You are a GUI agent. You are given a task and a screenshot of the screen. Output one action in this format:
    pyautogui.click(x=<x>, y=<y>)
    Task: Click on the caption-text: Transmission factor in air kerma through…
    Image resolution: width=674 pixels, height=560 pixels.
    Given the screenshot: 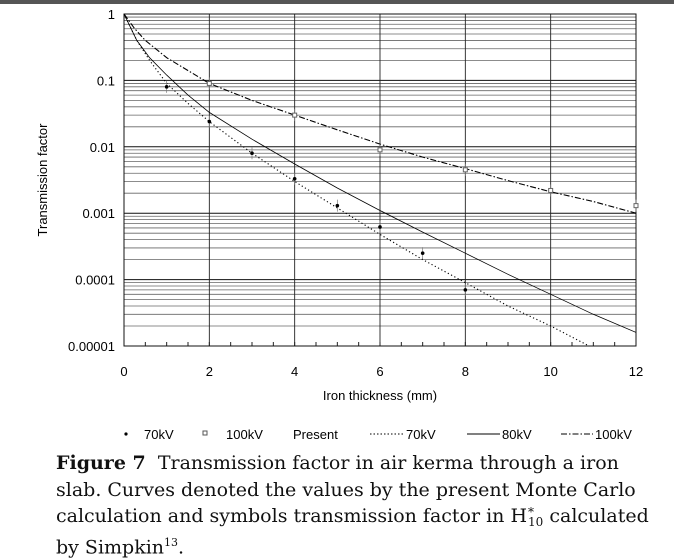 What is the action you would take?
    pyautogui.click(x=346, y=489)
    